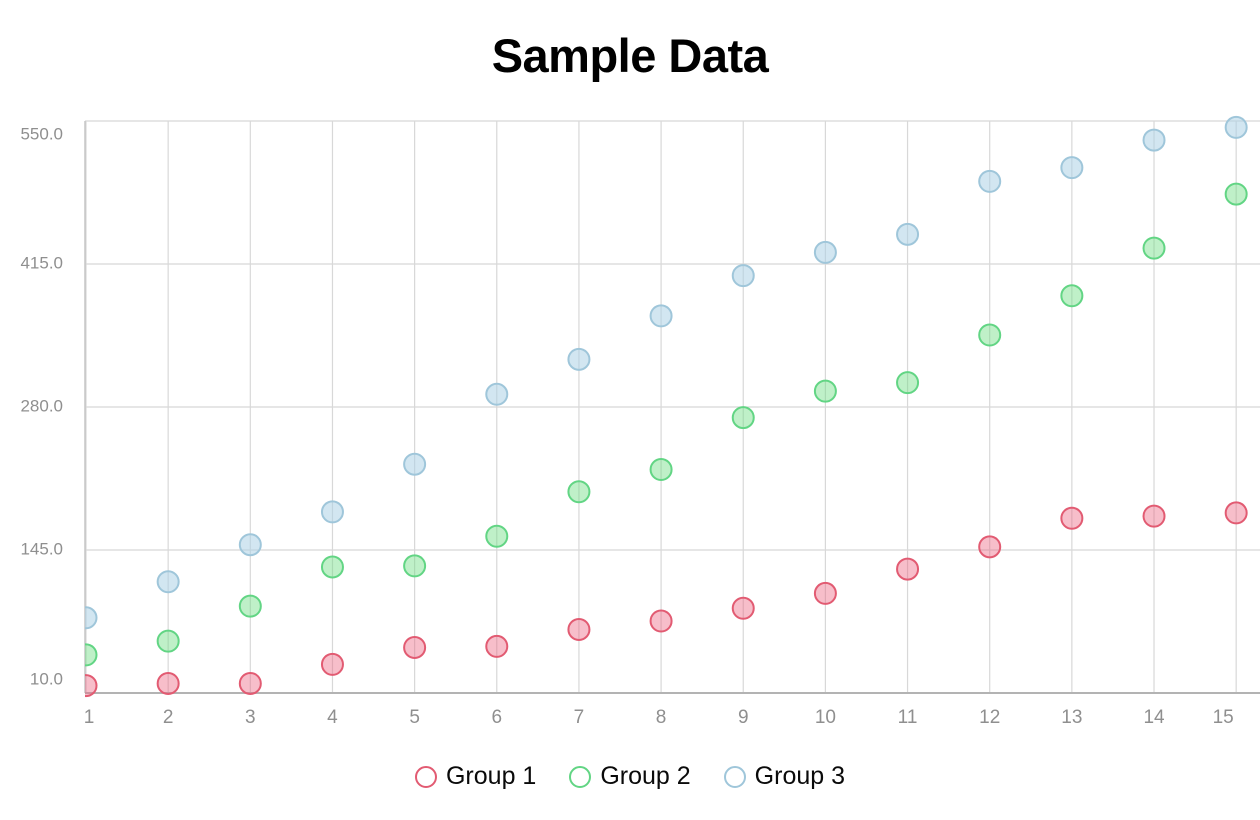  What do you see at coordinates (1223, 717) in the screenshot?
I see `svg-text: 15` at bounding box center [1223, 717].